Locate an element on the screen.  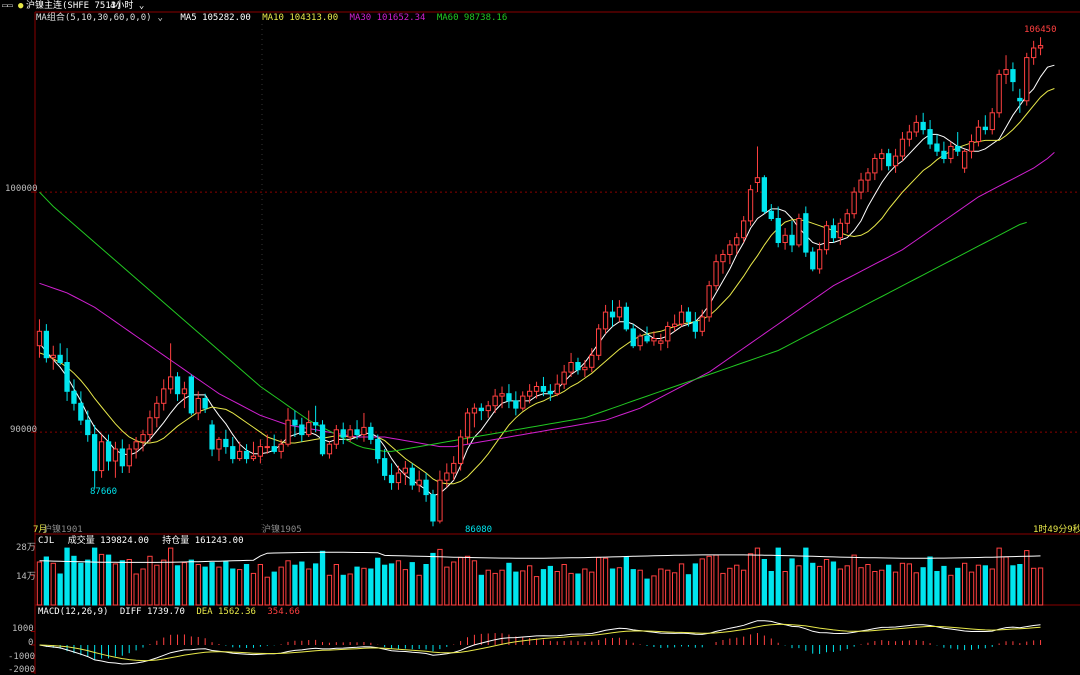
ma10-readout: MA10 104313.00 is located at coordinates (300, 18).